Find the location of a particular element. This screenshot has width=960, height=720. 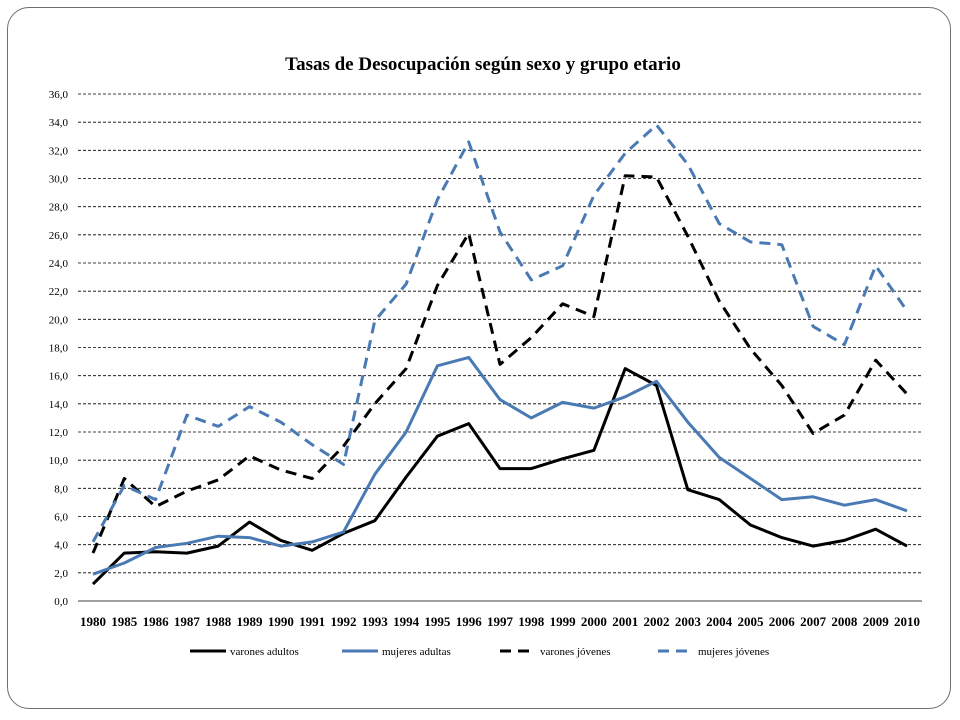

y-tick-label: 20,0 is located at coordinates (59, 320).